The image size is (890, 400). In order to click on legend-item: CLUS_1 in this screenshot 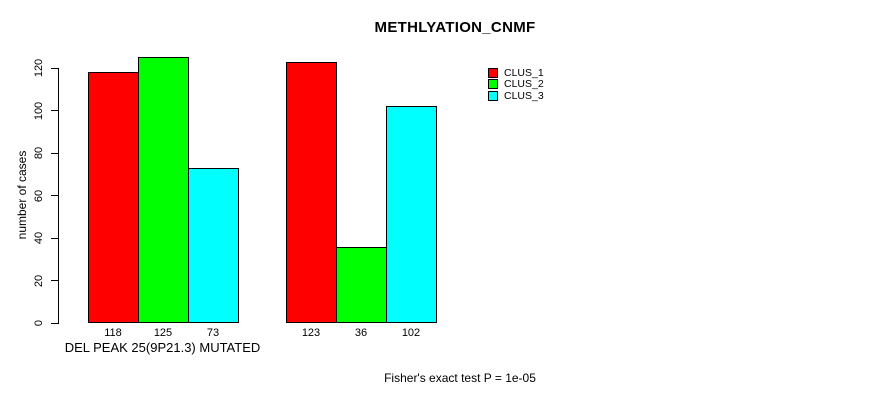, I will do `click(516, 73)`.